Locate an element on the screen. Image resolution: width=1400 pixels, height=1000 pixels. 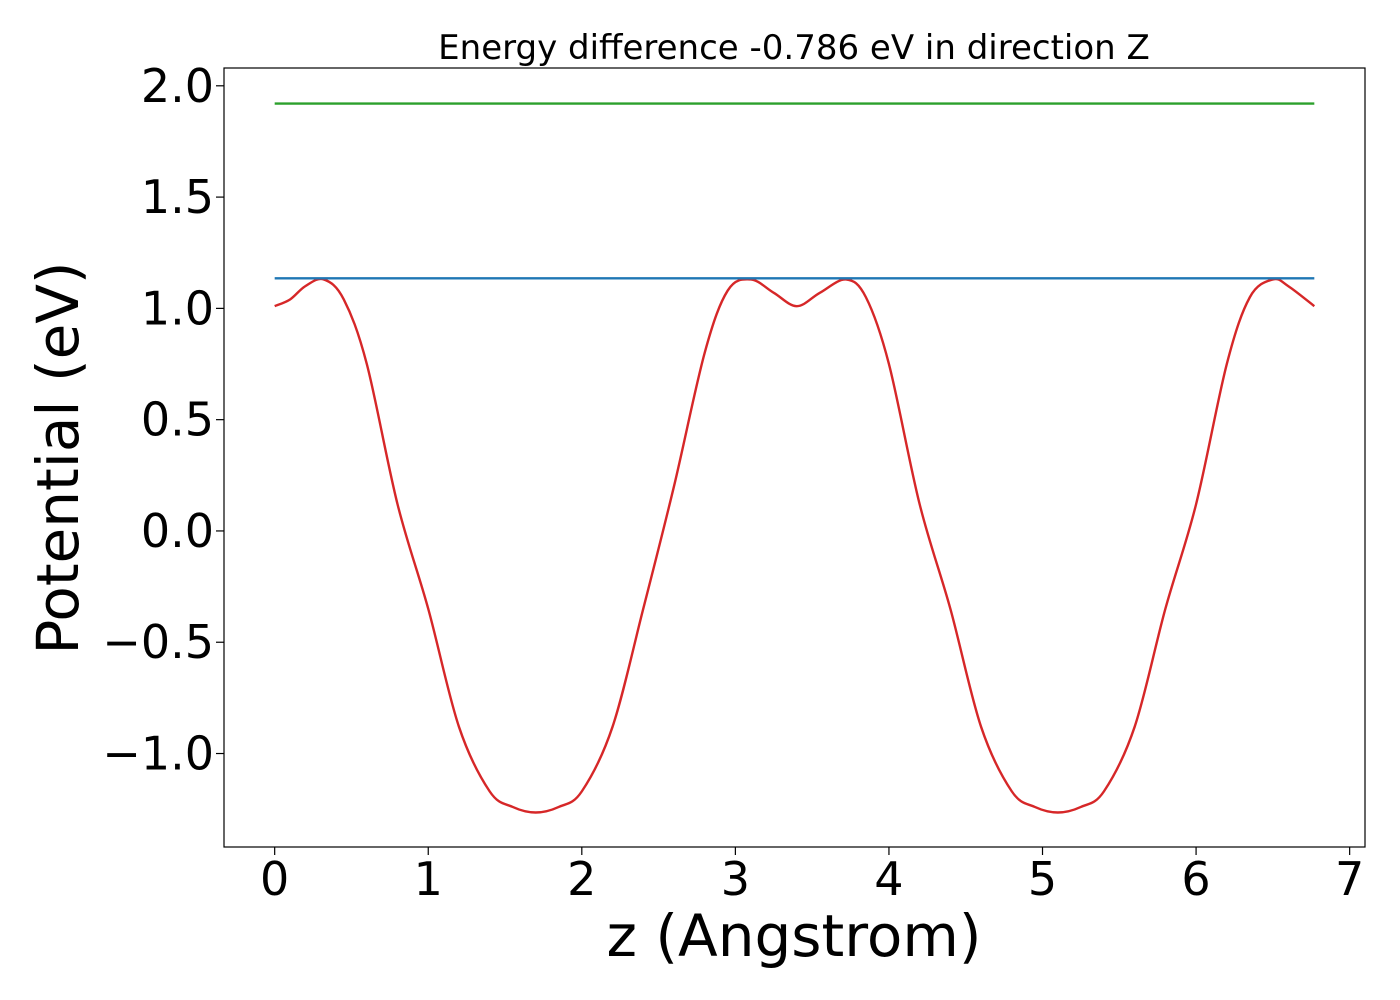
x-tick-label: 0 is located at coordinates (274, 879).